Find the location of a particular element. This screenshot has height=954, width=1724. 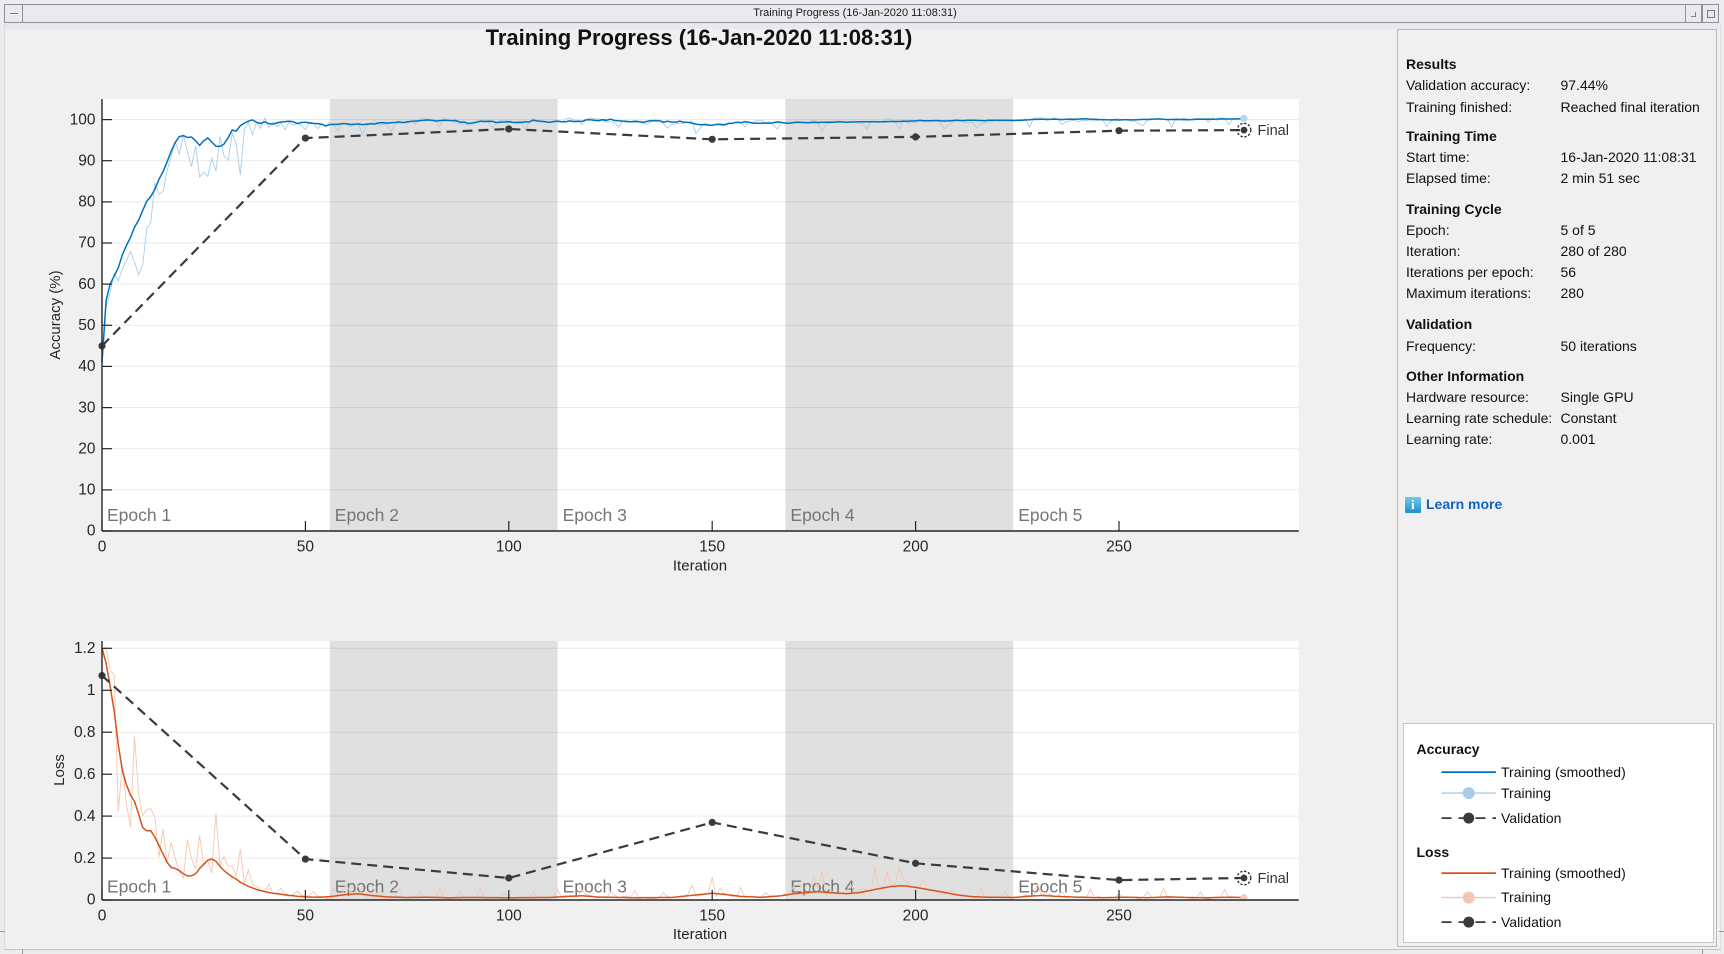

svg-text: 60 is located at coordinates (87, 284).